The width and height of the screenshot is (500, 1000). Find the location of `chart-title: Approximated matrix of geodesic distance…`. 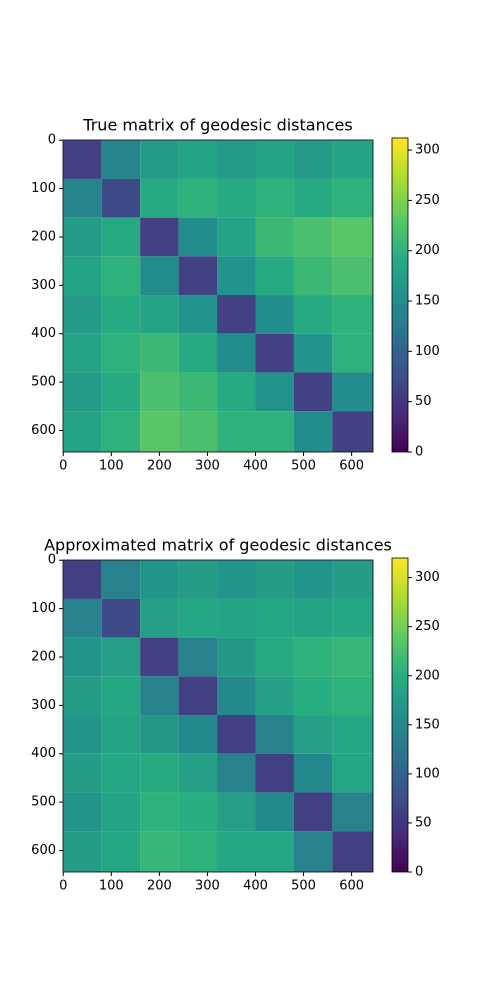

chart-title: Approximated matrix of geodesic distance… is located at coordinates (218, 545).